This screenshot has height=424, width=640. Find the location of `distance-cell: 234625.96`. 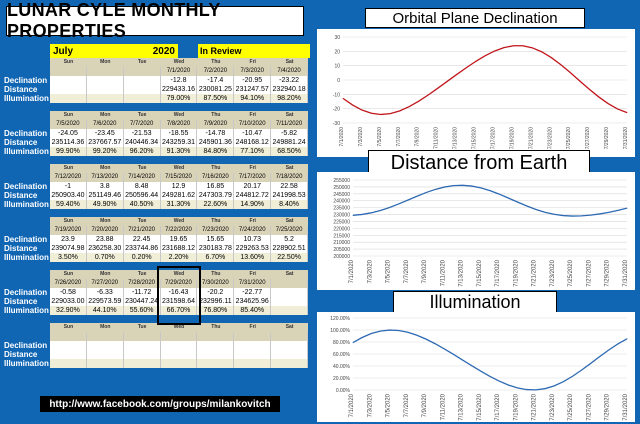

distance-cell: 234625.96 is located at coordinates (253, 301).